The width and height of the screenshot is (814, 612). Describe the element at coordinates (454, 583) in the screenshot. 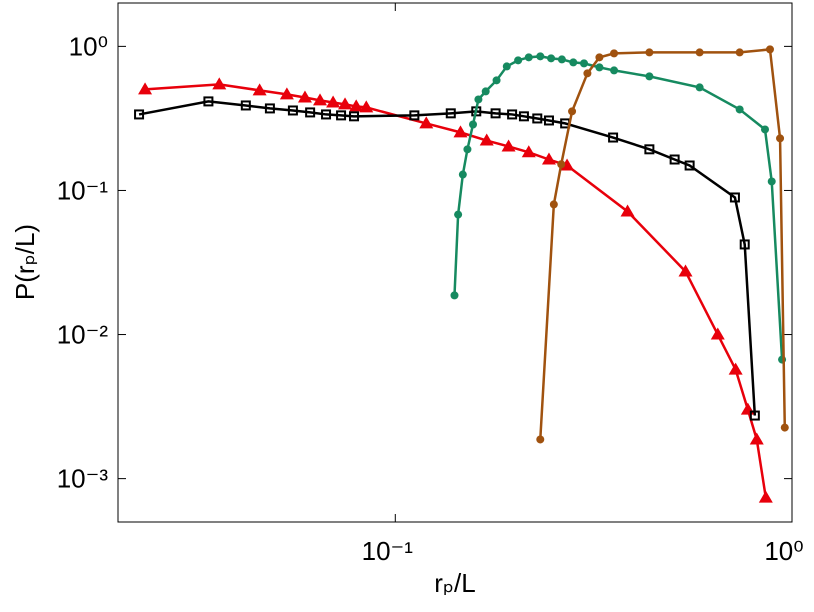

I see `x-axis-label: rₚ/L` at that location.